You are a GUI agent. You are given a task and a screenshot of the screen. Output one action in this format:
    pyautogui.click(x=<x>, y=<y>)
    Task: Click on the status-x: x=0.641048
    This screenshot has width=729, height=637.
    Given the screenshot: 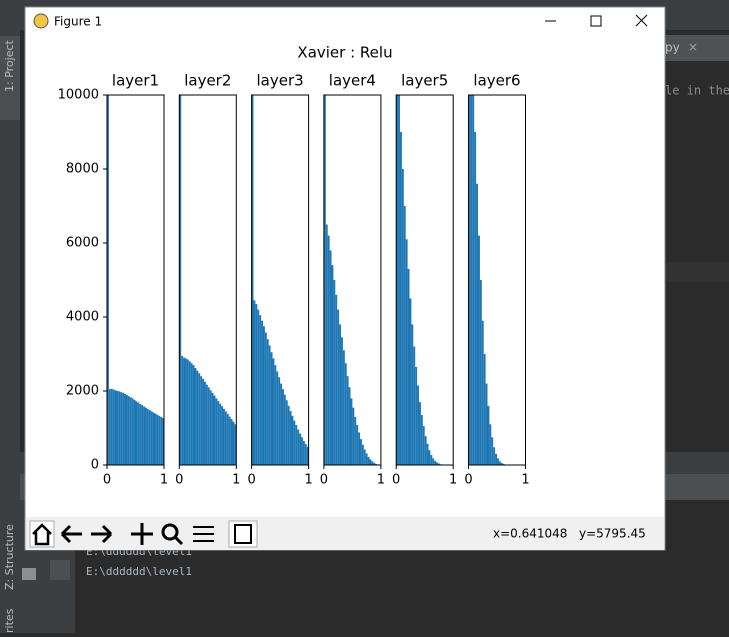 What is the action you would take?
    pyautogui.click(x=530, y=534)
    